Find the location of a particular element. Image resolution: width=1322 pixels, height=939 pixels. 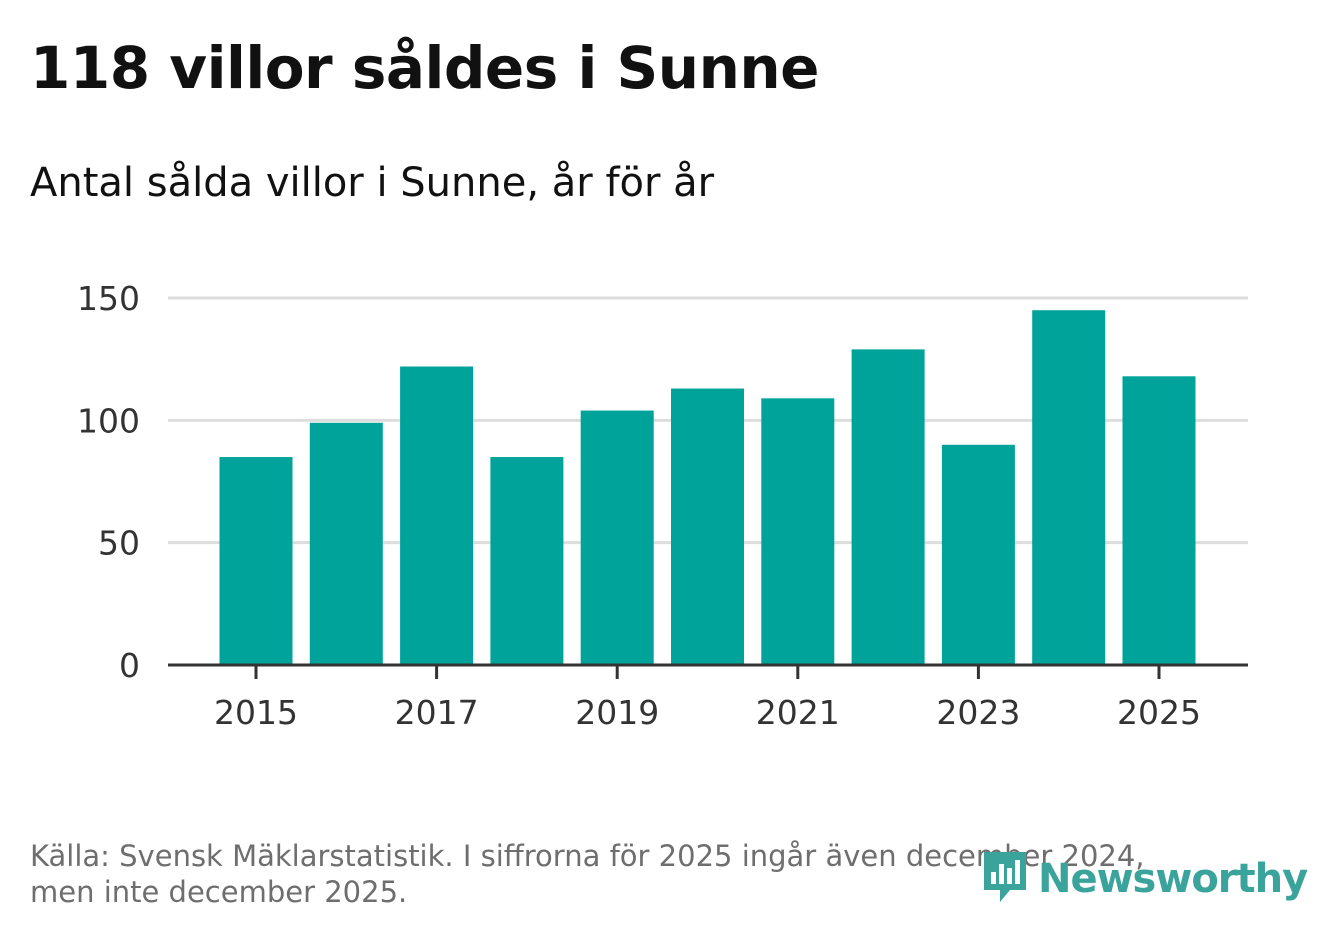

y-tick-label: 100 is located at coordinates (108, 420).